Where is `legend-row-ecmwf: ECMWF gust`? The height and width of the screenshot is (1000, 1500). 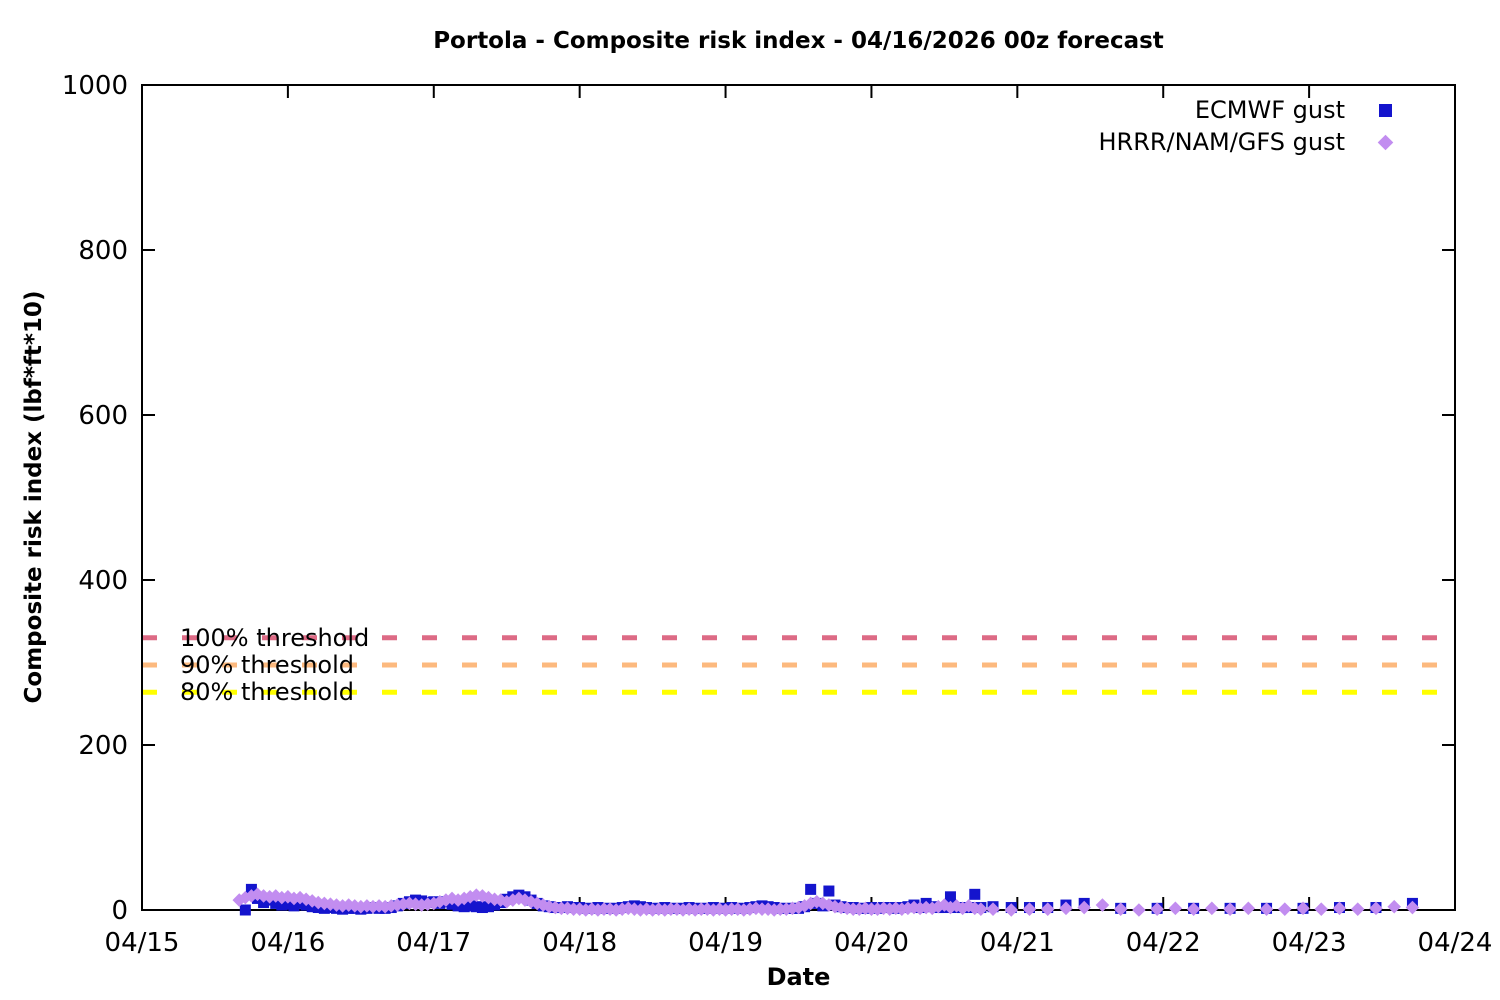
legend-row-ecmwf: ECMWF gust is located at coordinates (1200, 110).